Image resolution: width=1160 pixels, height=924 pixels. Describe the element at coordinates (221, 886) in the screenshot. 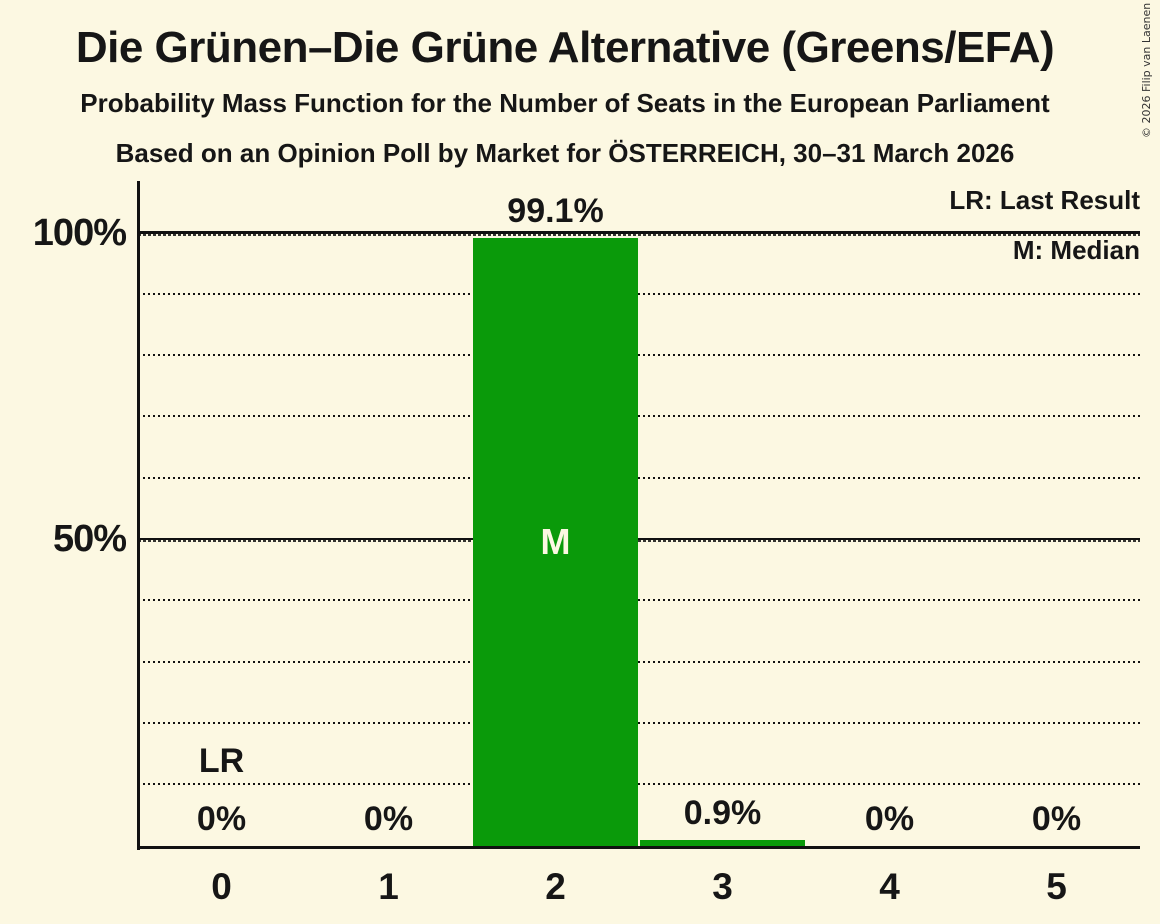

I see `x-tick-0: 0` at that location.